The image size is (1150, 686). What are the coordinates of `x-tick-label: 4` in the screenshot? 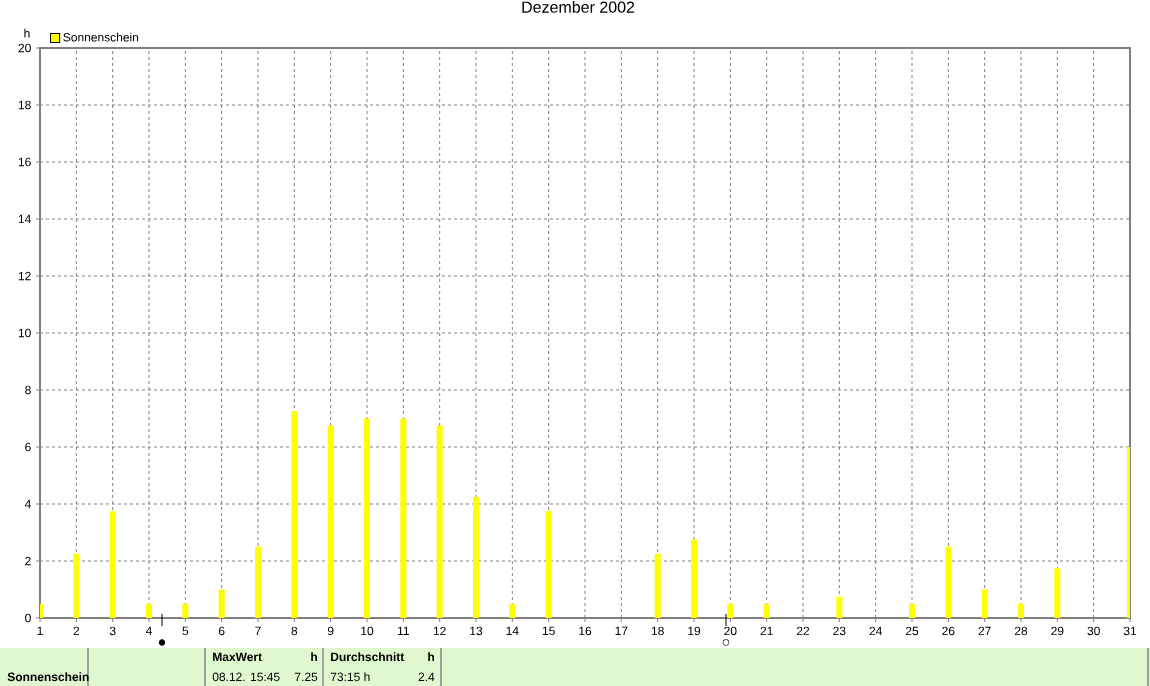 It's located at (148, 630).